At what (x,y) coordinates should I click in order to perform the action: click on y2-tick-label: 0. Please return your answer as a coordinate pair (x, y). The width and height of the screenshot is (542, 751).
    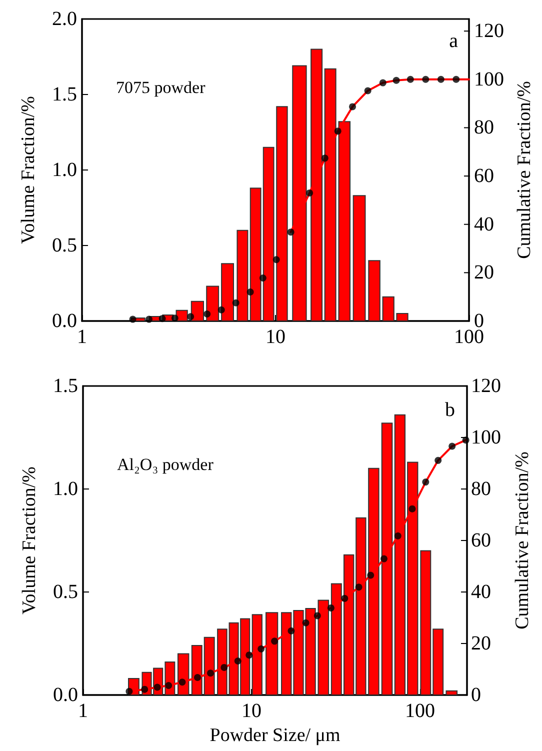
    Looking at the image, I should click on (476, 695).